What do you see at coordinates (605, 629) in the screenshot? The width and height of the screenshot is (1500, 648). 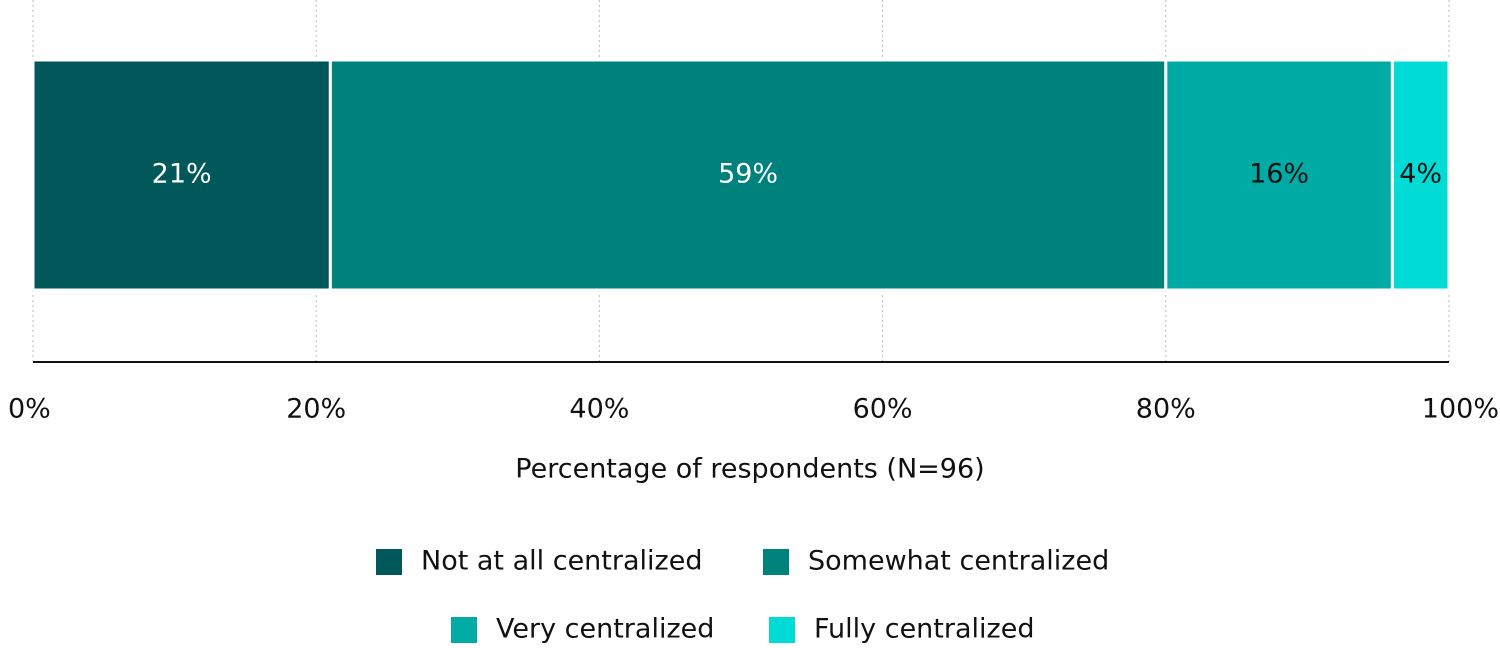 I see `legend-label: Very centralized` at bounding box center [605, 629].